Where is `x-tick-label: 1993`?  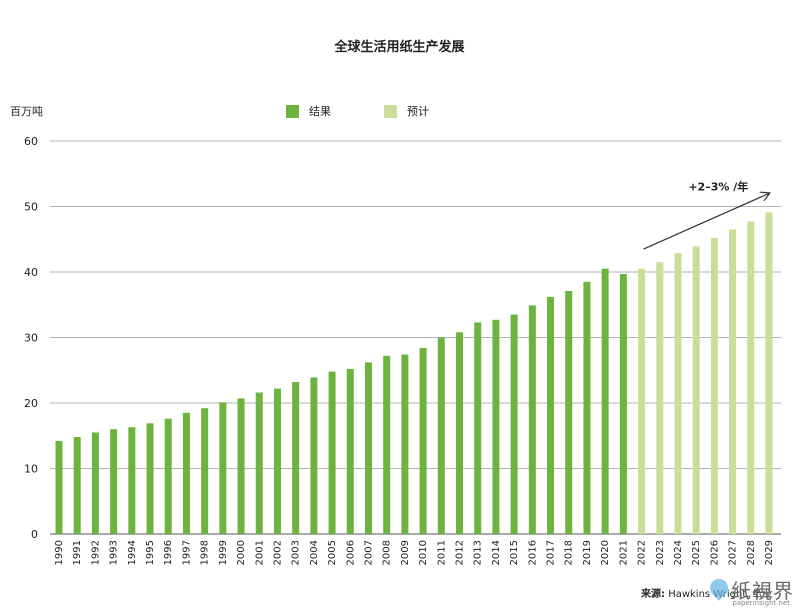
x-tick-label: 1993 is located at coordinates (114, 552).